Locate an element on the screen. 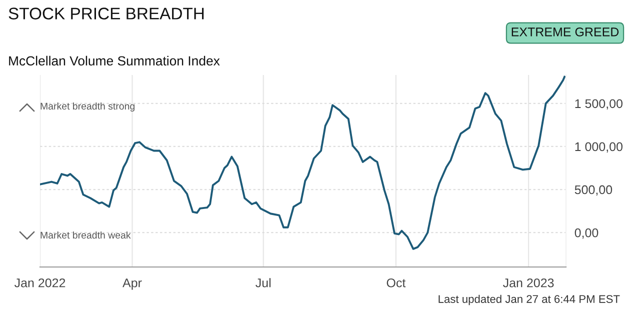  x-tick-label: Jan 2023 is located at coordinates (528, 283).